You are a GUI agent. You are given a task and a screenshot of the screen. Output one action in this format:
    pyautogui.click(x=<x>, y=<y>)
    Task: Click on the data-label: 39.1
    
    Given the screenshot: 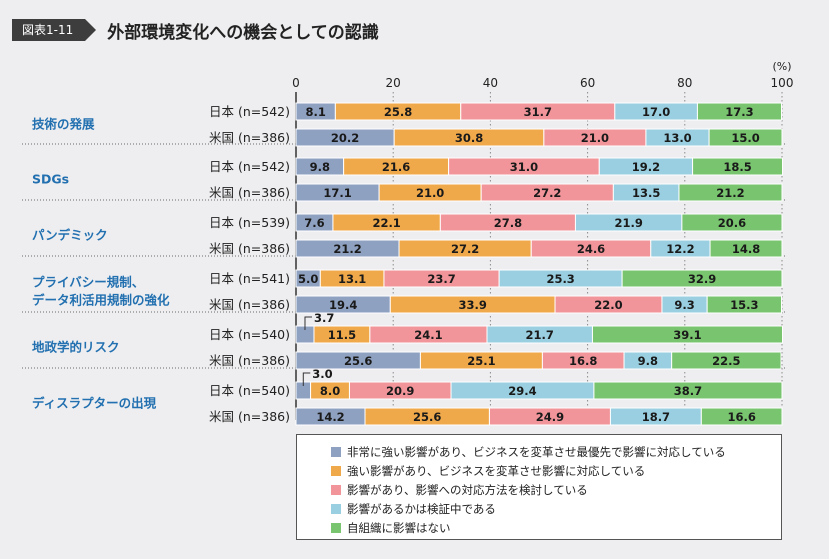 What is the action you would take?
    pyautogui.click(x=687, y=335)
    